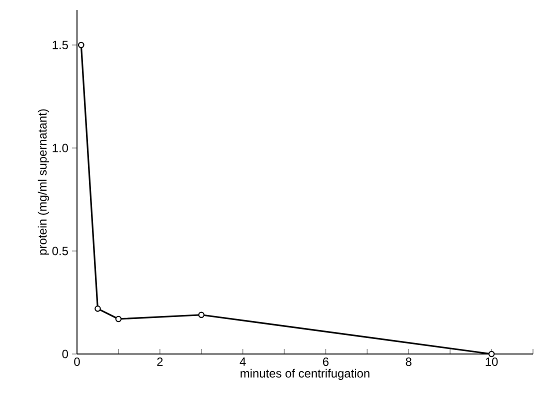 The image size is (536, 404). Describe the element at coordinates (65, 354) in the screenshot. I see `y-tick-label: 0` at that location.